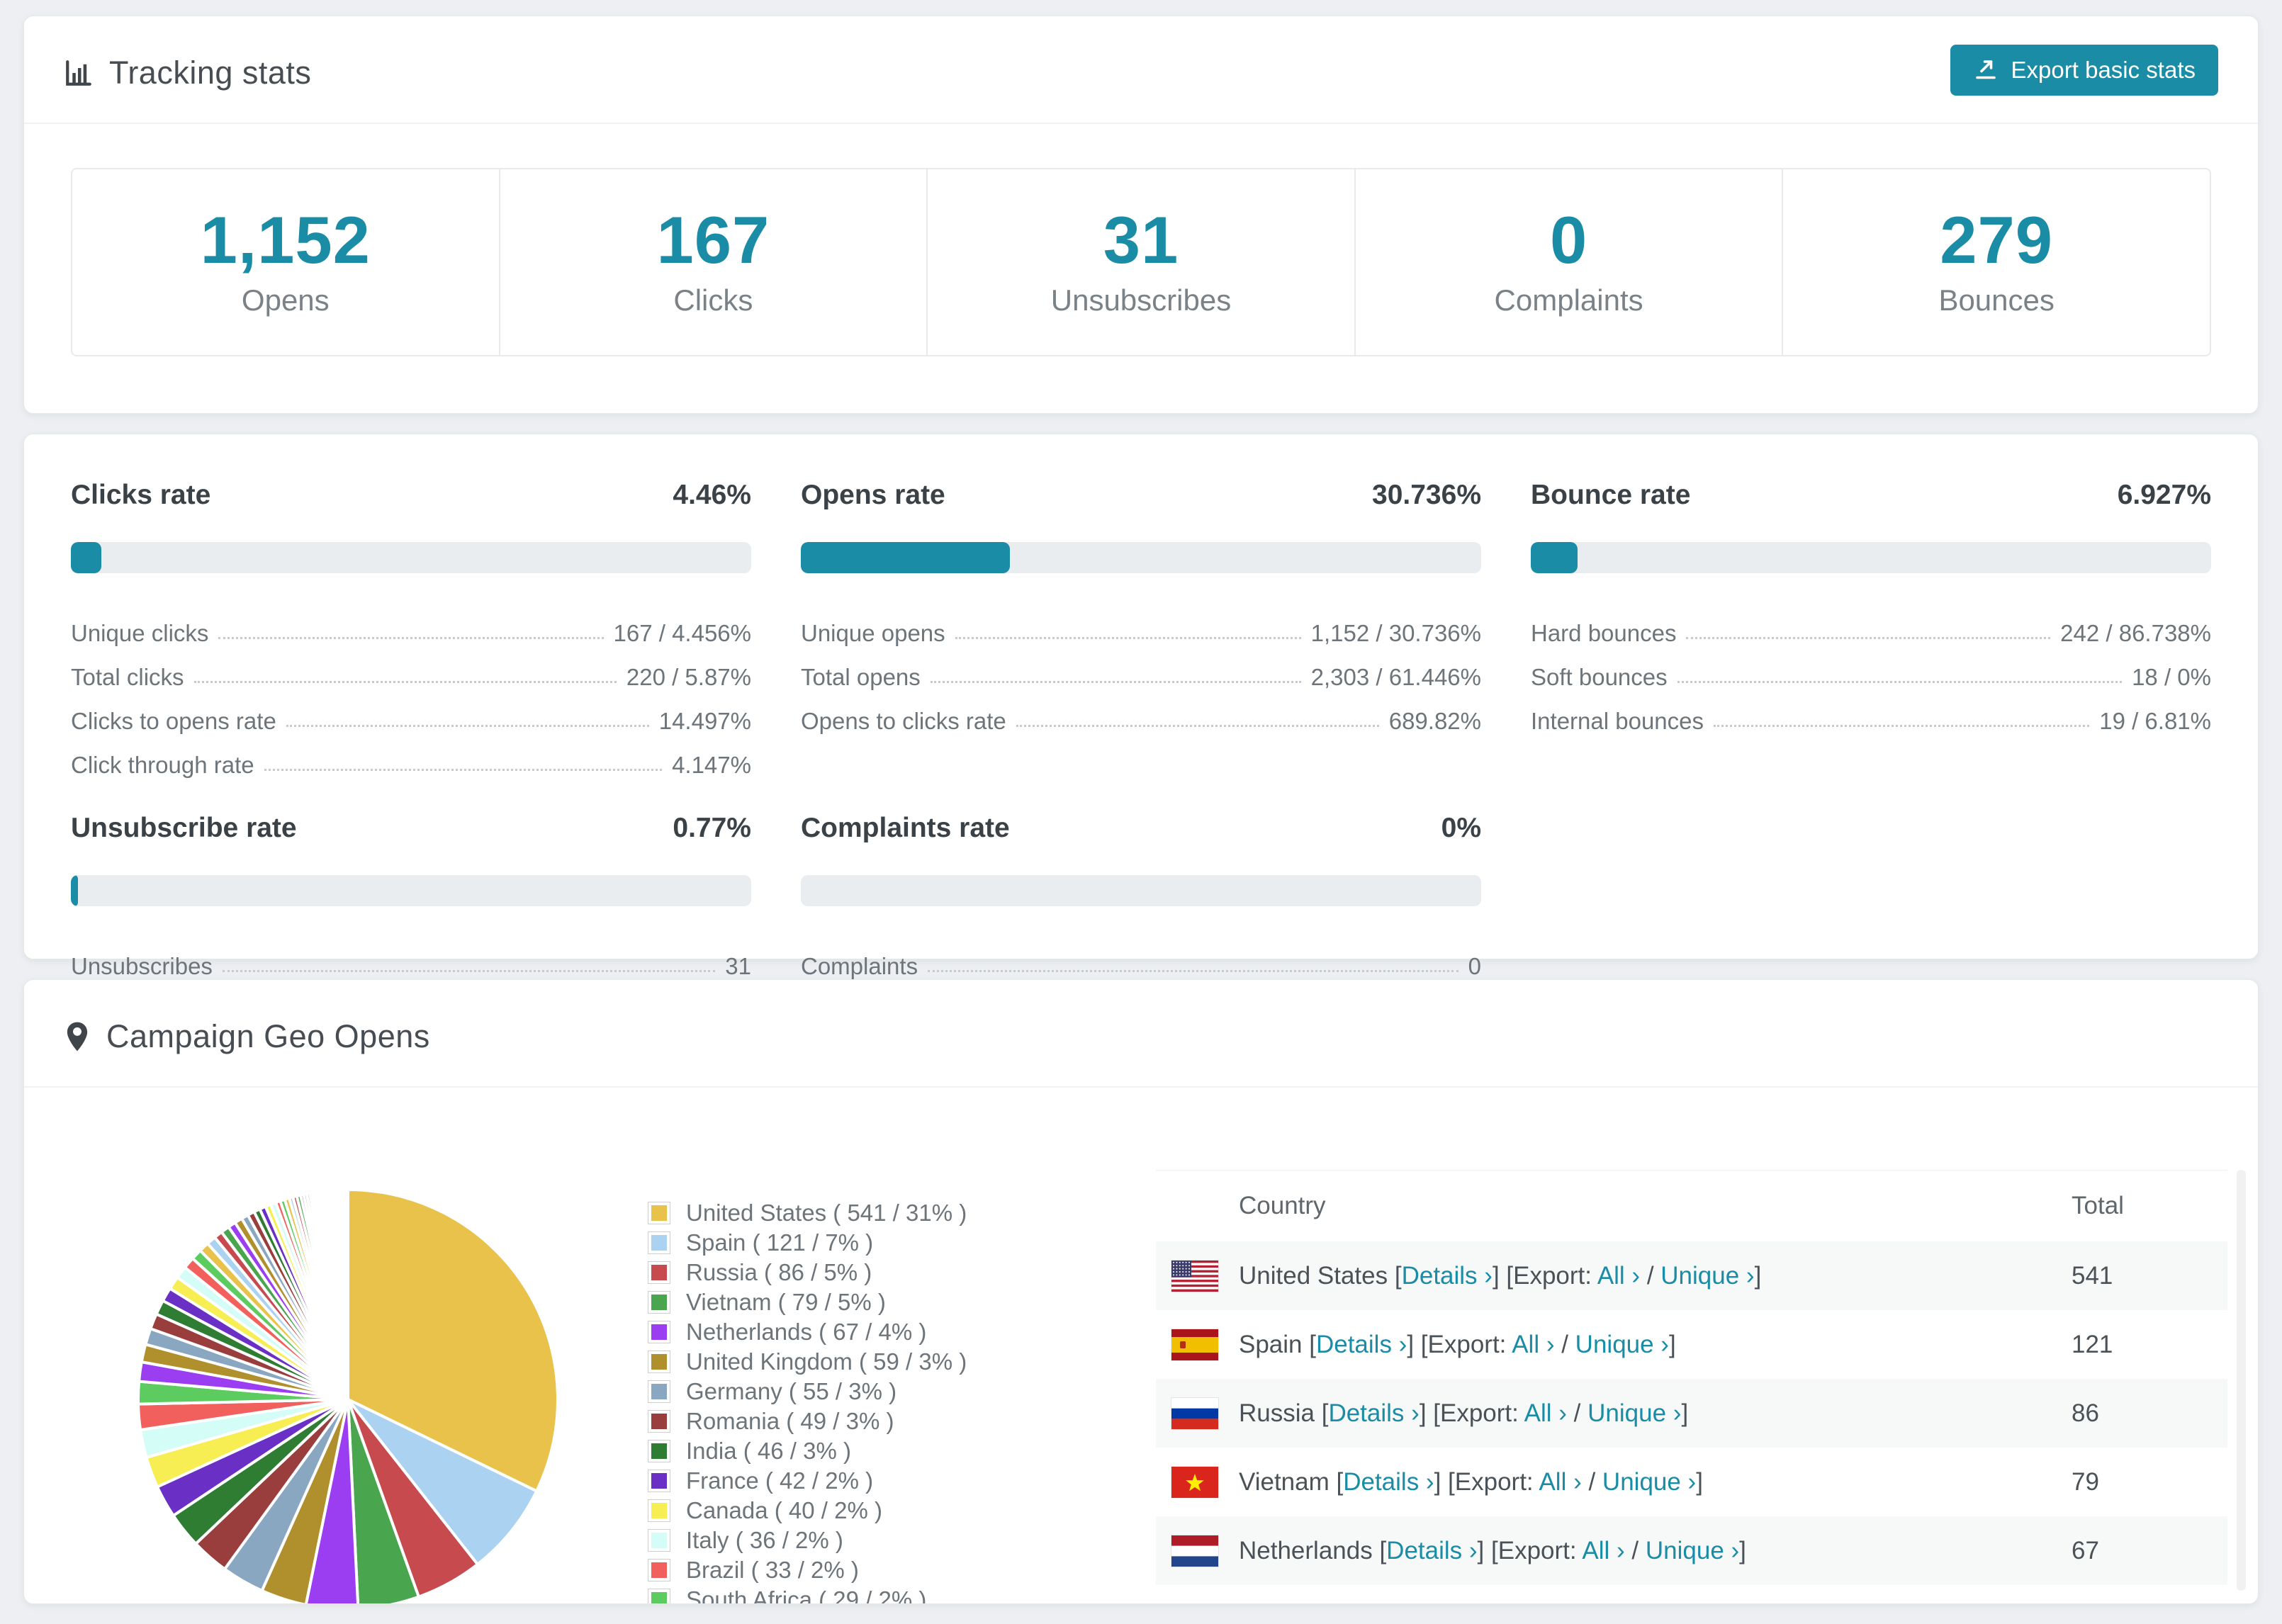  Describe the element at coordinates (384, 1501) in the screenshot. I see `pie-slice-vietnam` at that location.